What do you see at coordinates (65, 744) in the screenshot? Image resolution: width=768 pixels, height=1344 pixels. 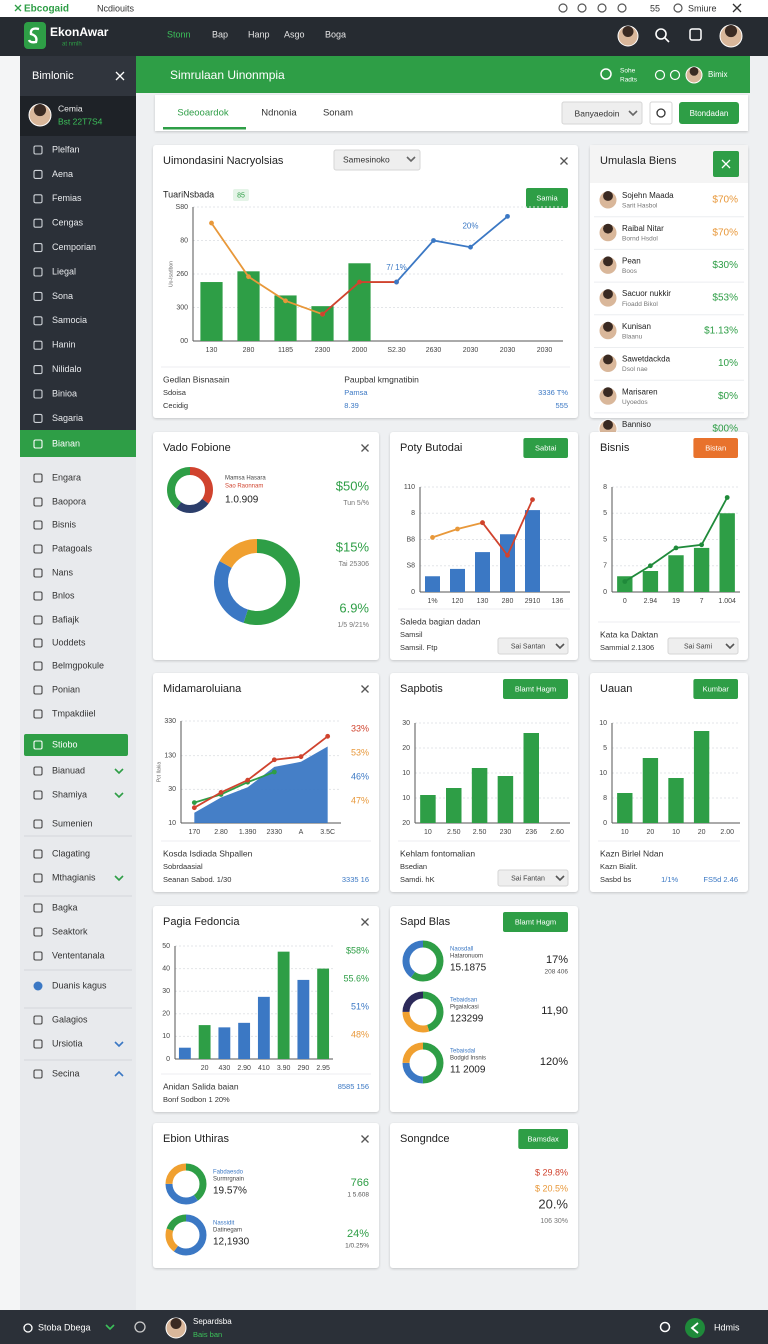 I see `sidebar-item: Stiobo` at bounding box center [65, 744].